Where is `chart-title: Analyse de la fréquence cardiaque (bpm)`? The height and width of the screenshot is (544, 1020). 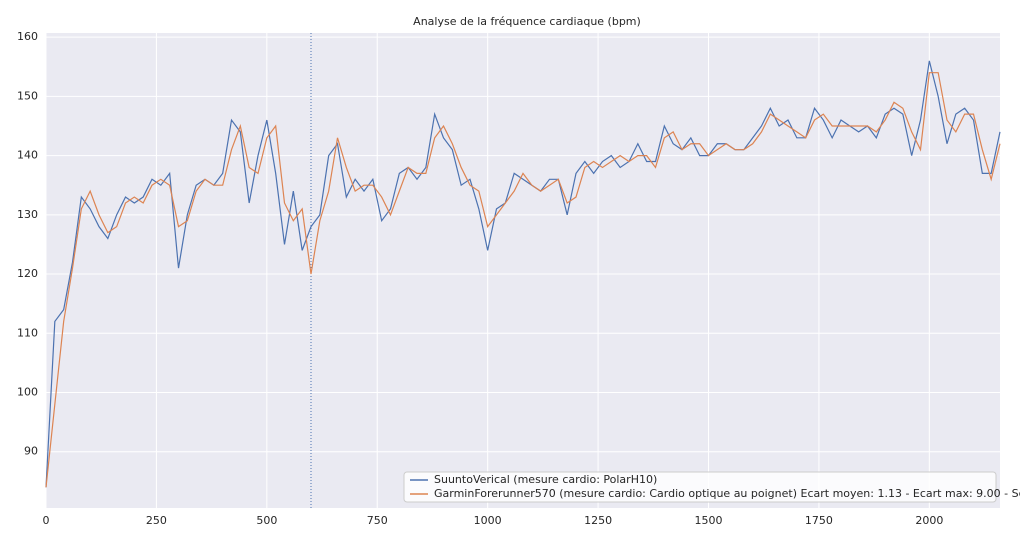
chart-title: Analyse de la fréquence cardiaque (bpm) is located at coordinates (527, 21).